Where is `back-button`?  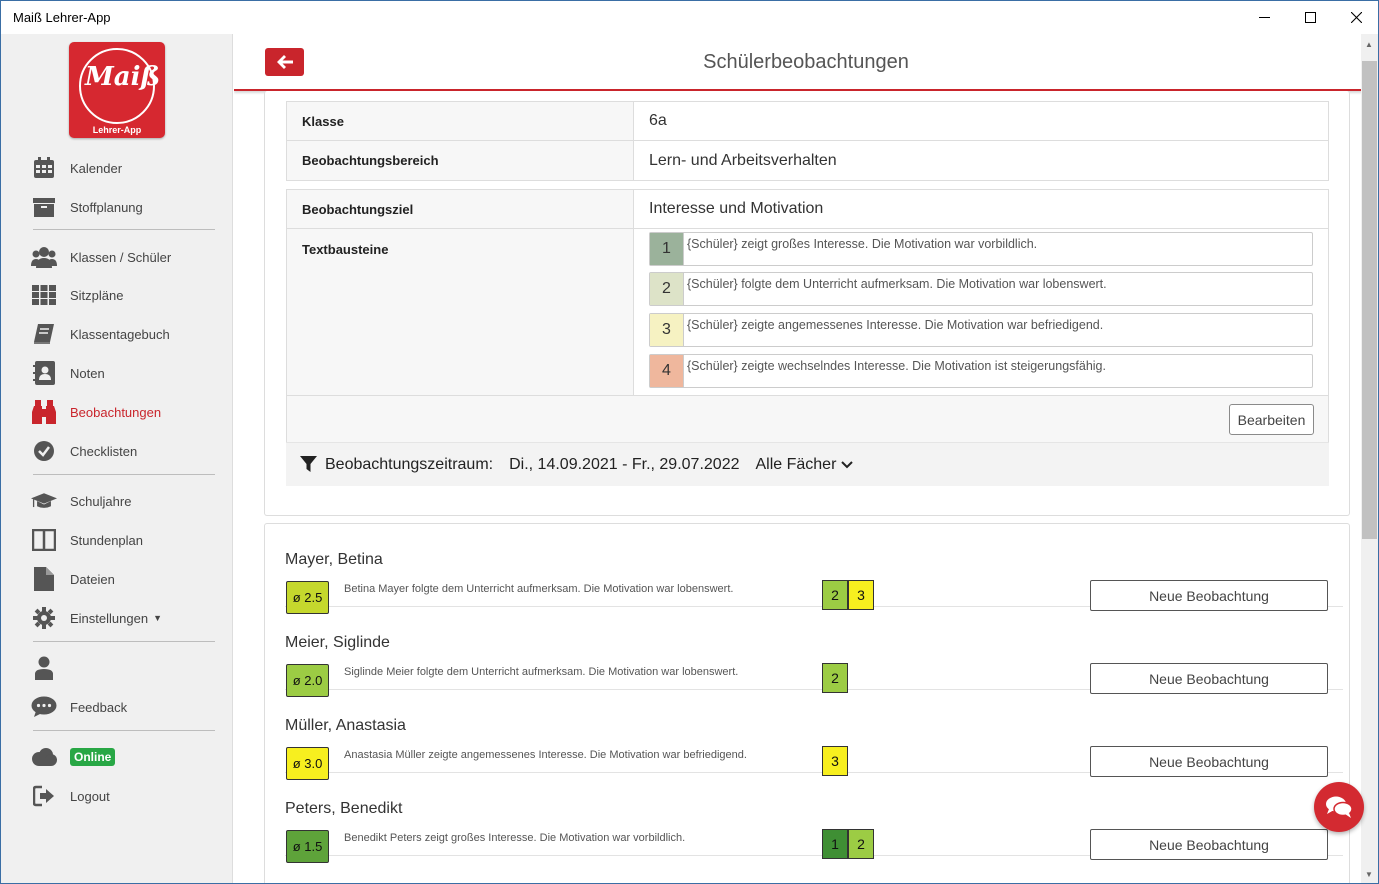
back-button is located at coordinates (284, 62).